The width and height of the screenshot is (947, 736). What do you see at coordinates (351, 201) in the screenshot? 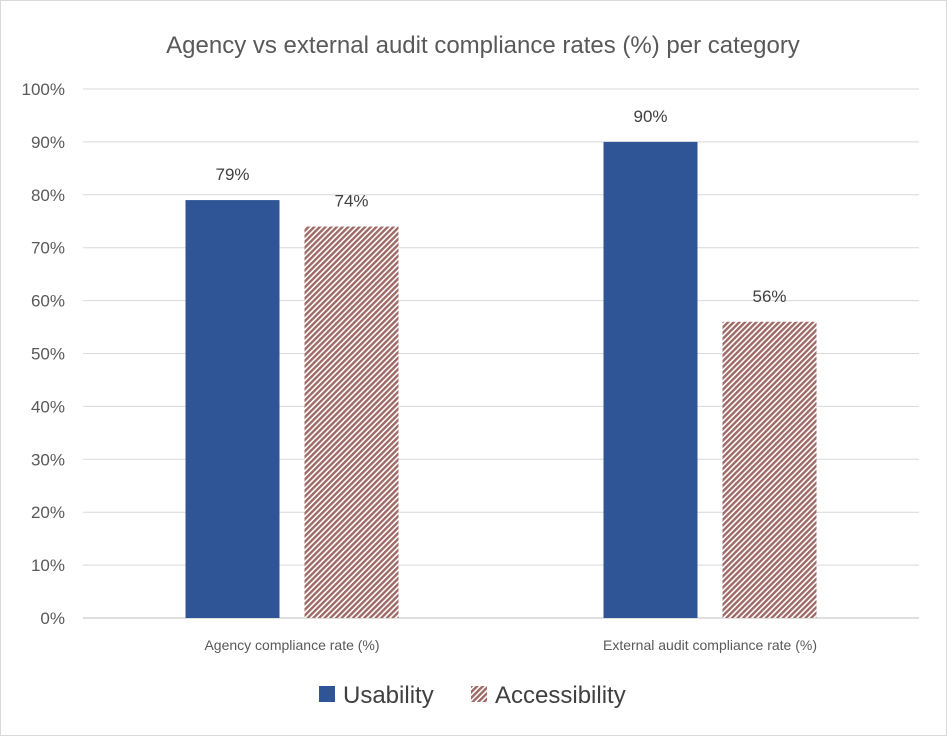
I see `data-label-accessibility-0: 74%` at bounding box center [351, 201].